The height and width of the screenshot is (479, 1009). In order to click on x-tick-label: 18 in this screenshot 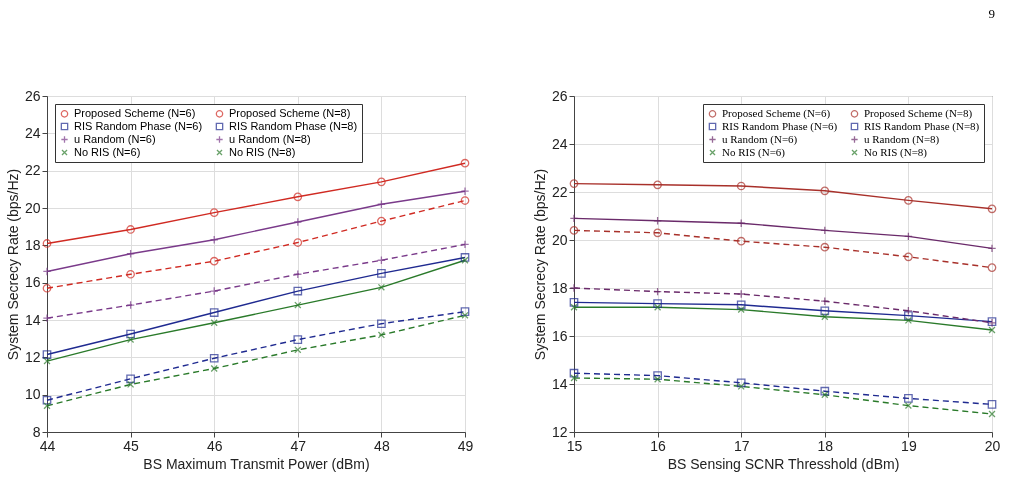, I will do `click(825, 445)`.